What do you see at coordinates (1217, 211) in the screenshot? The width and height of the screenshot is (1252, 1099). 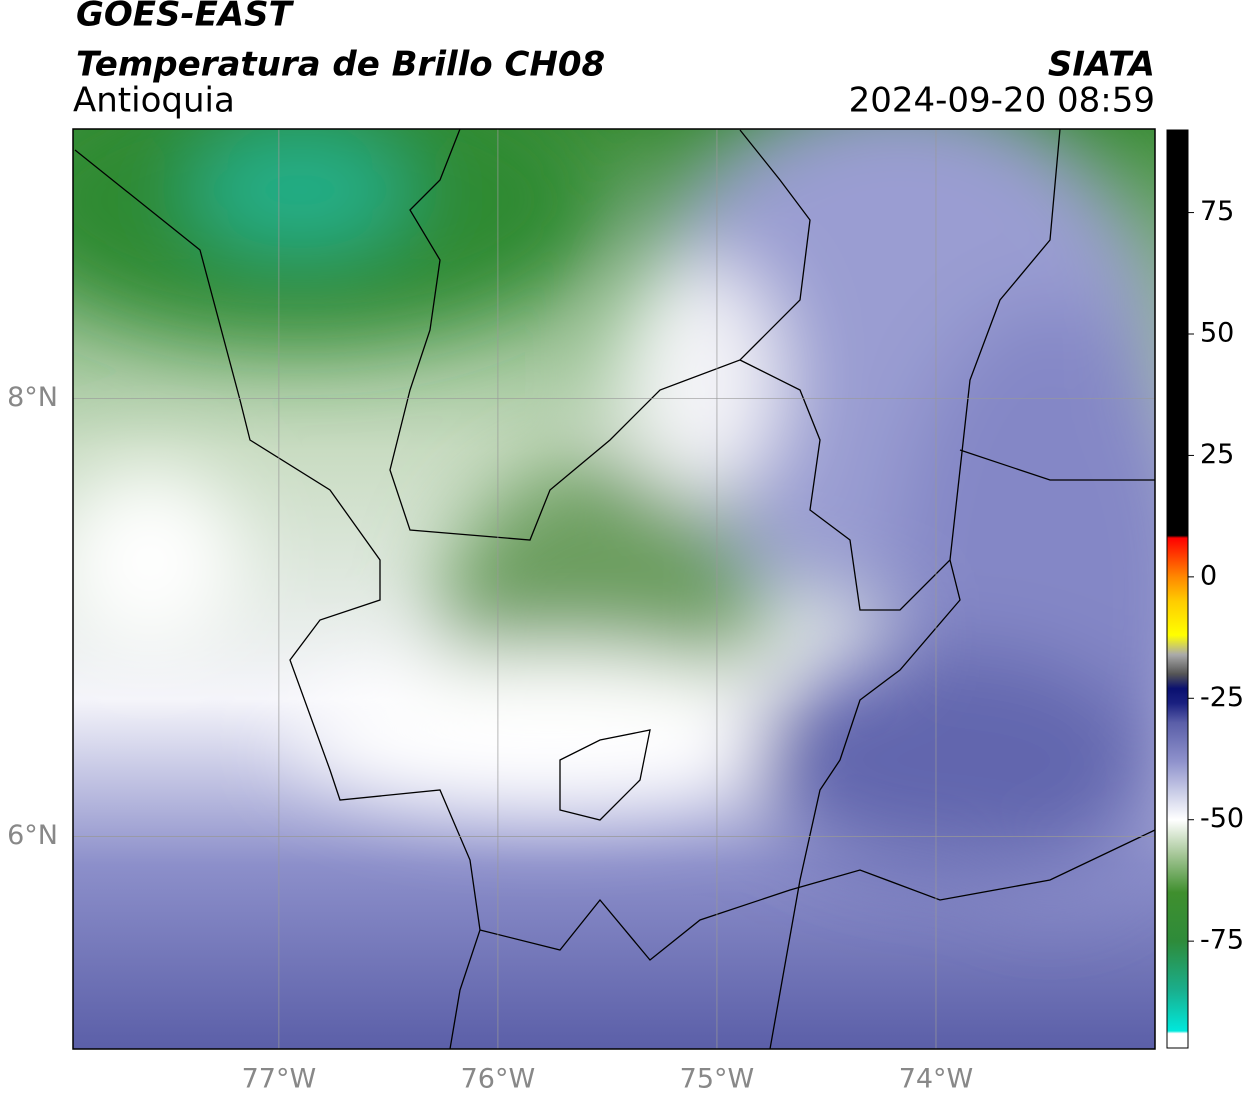 I see `colorbar-tick-label: 75` at bounding box center [1217, 211].